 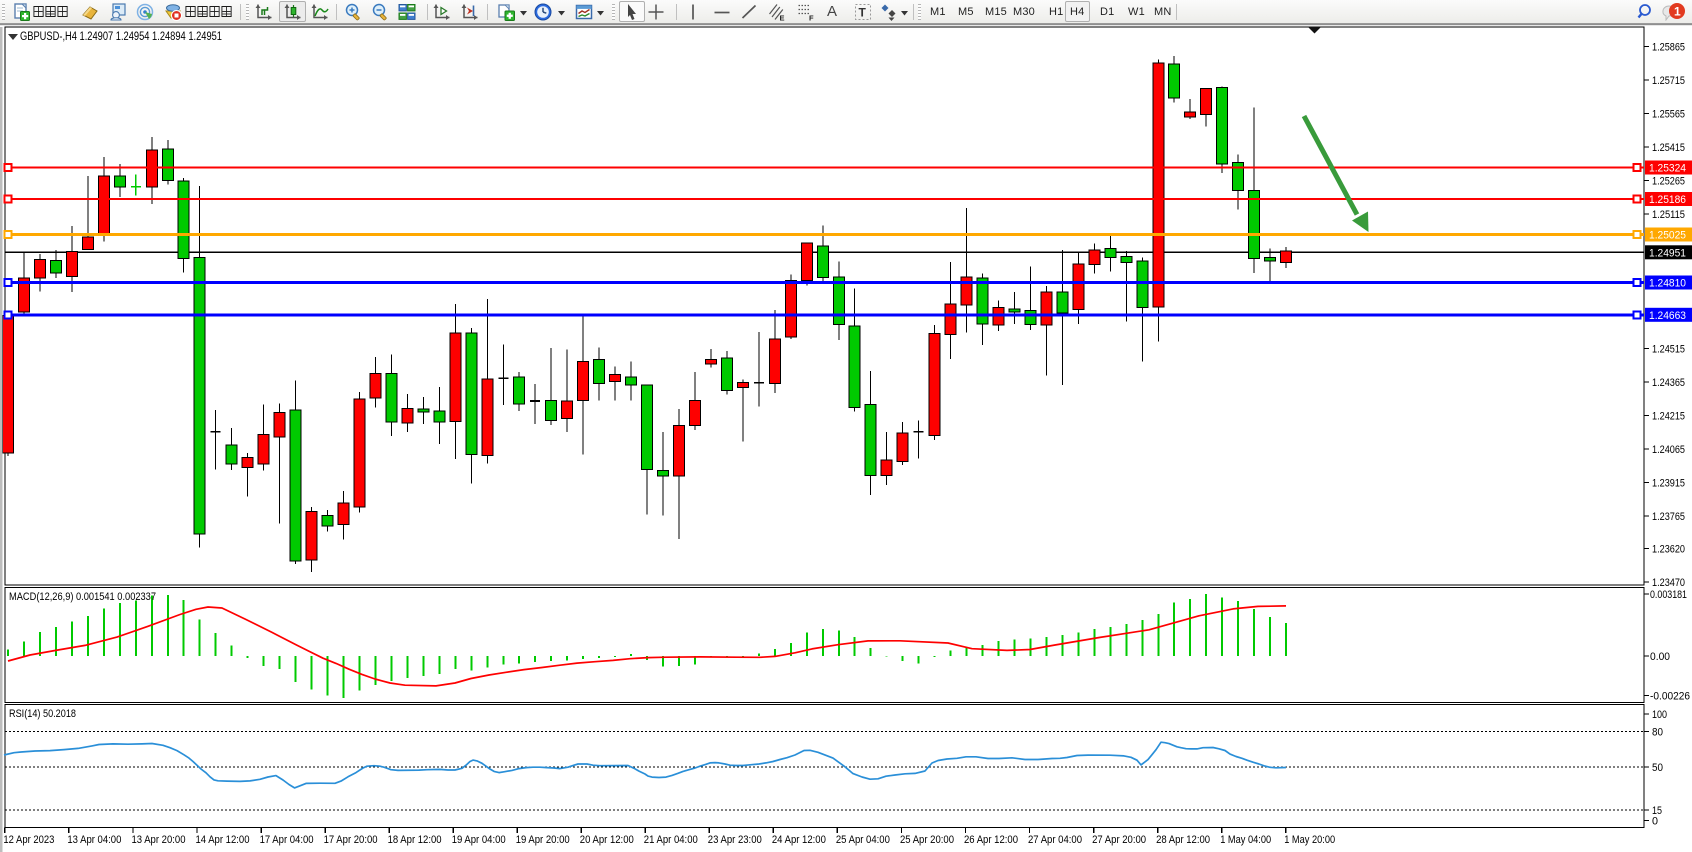 What do you see at coordinates (415, 840) in the screenshot?
I see `svg-text: 18 Apr 12:00` at bounding box center [415, 840].